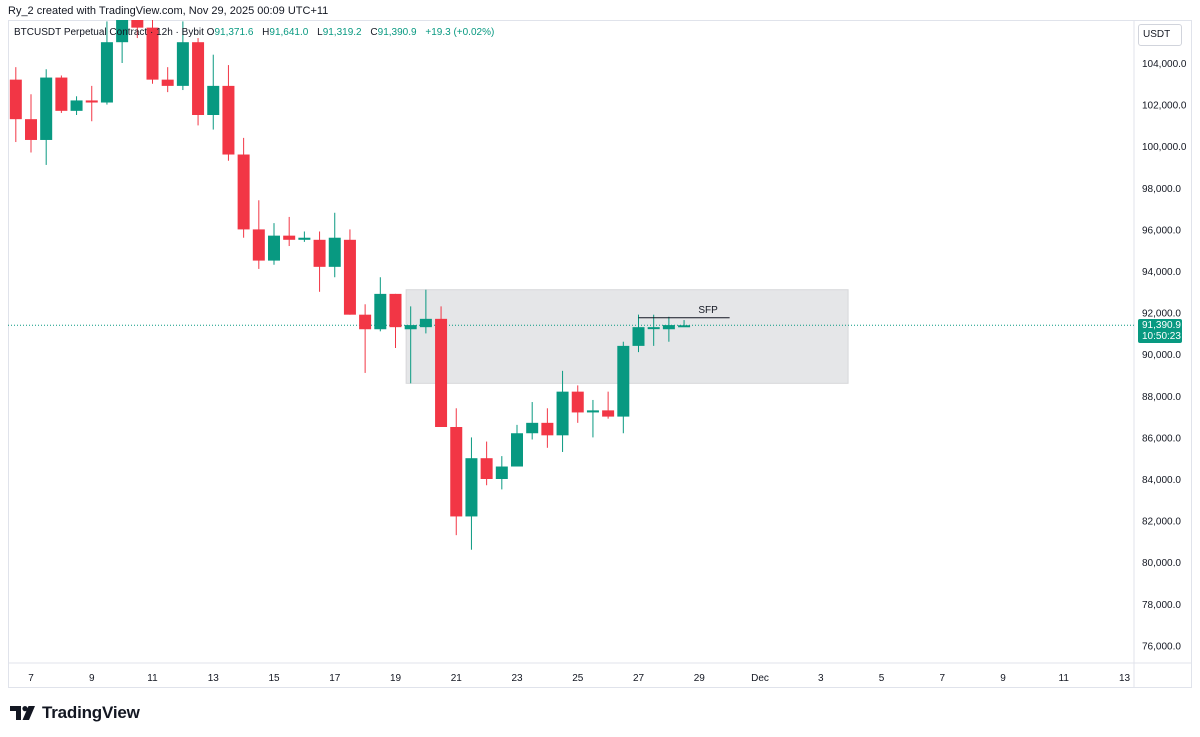 Image resolution: width=1200 pixels, height=737 pixels. I want to click on tradingview-branding: TradingView, so click(75, 713).